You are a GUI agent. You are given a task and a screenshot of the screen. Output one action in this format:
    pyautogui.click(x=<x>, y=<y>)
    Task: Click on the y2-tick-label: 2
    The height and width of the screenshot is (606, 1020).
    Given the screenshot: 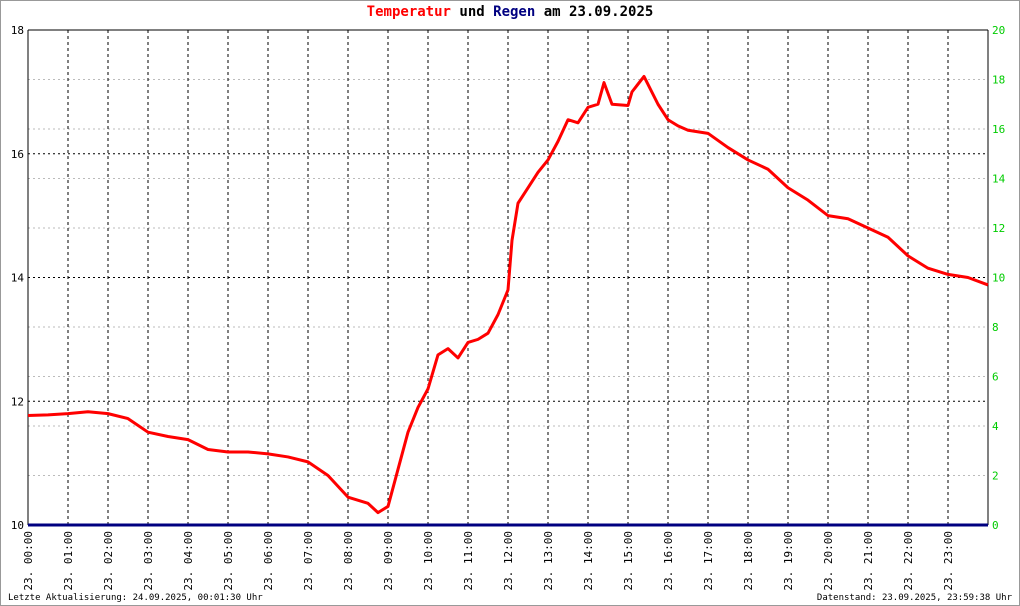 What is the action you would take?
    pyautogui.click(x=995, y=476)
    